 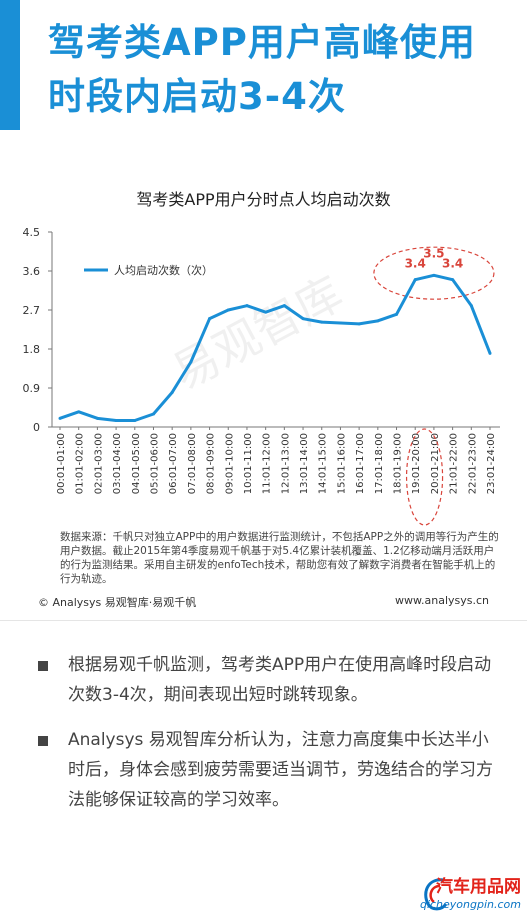 I want to click on x-tick-label: 04:01-05:00, so click(x=136, y=463).